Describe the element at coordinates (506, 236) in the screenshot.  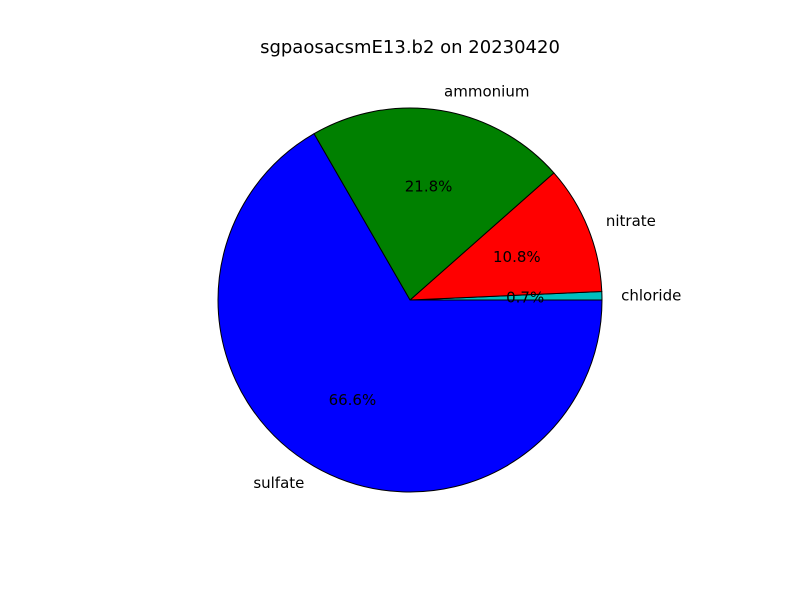
I see `pie-slice-nitrate` at that location.